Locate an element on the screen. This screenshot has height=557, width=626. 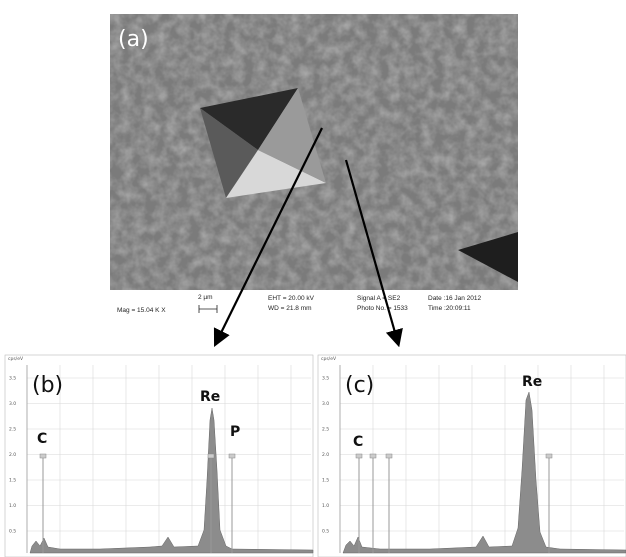
scale-bar is located at coordinates (208, 309).